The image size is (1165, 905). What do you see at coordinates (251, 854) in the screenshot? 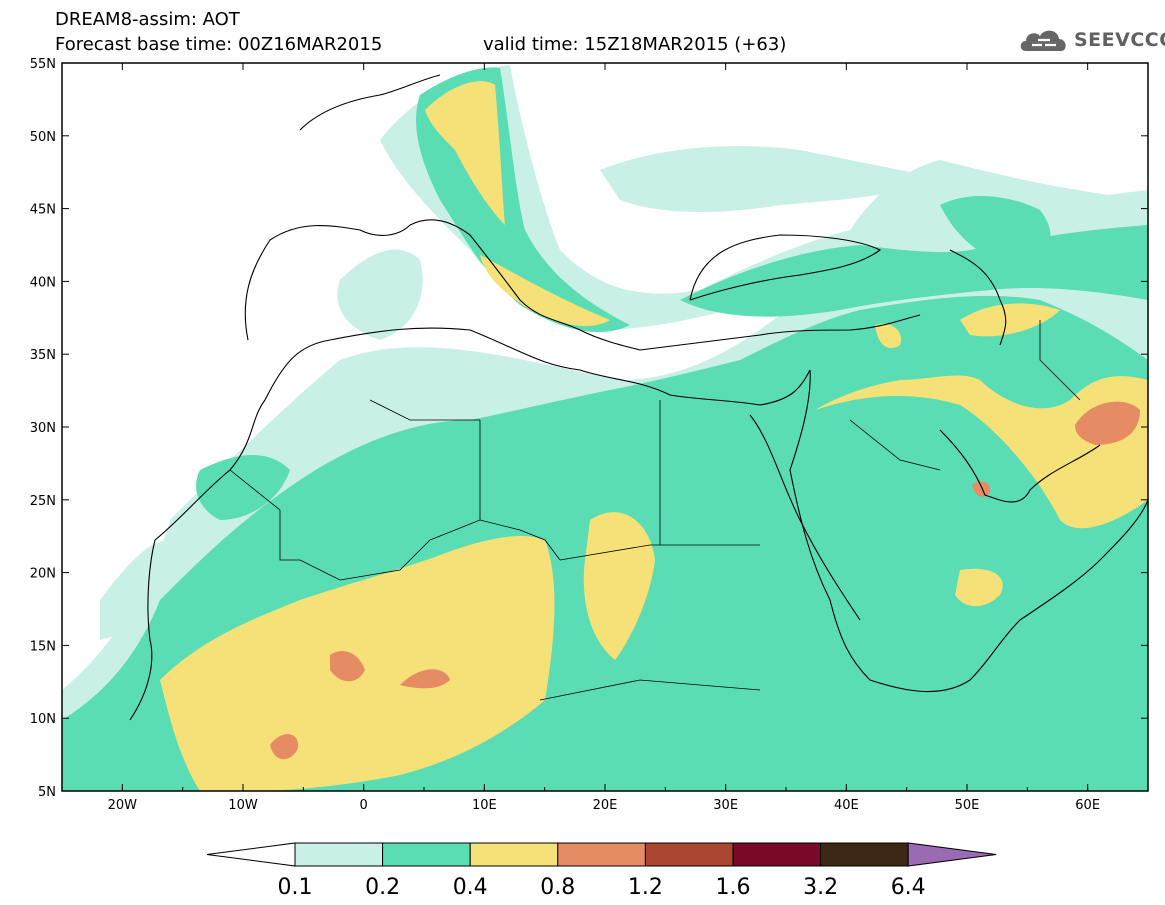
I see `colorbar-lower-arrow` at bounding box center [251, 854].